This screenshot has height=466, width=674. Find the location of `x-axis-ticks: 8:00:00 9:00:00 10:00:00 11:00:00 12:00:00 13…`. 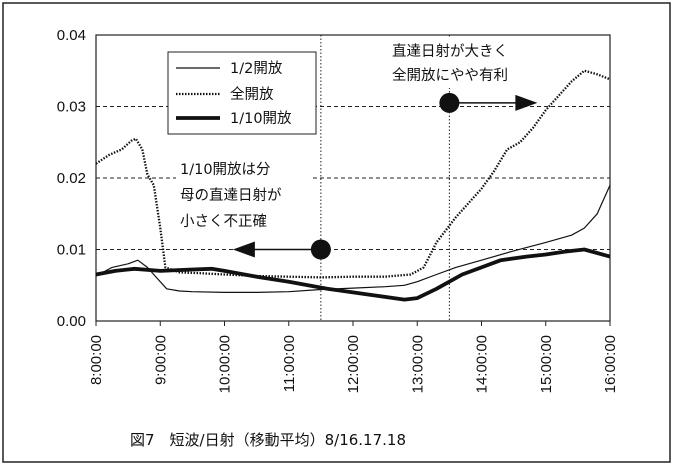

x-axis-ticks: 8:00:00 9:00:00 10:00:00 11:00:00 12:00:00 13… is located at coordinates (353, 357).